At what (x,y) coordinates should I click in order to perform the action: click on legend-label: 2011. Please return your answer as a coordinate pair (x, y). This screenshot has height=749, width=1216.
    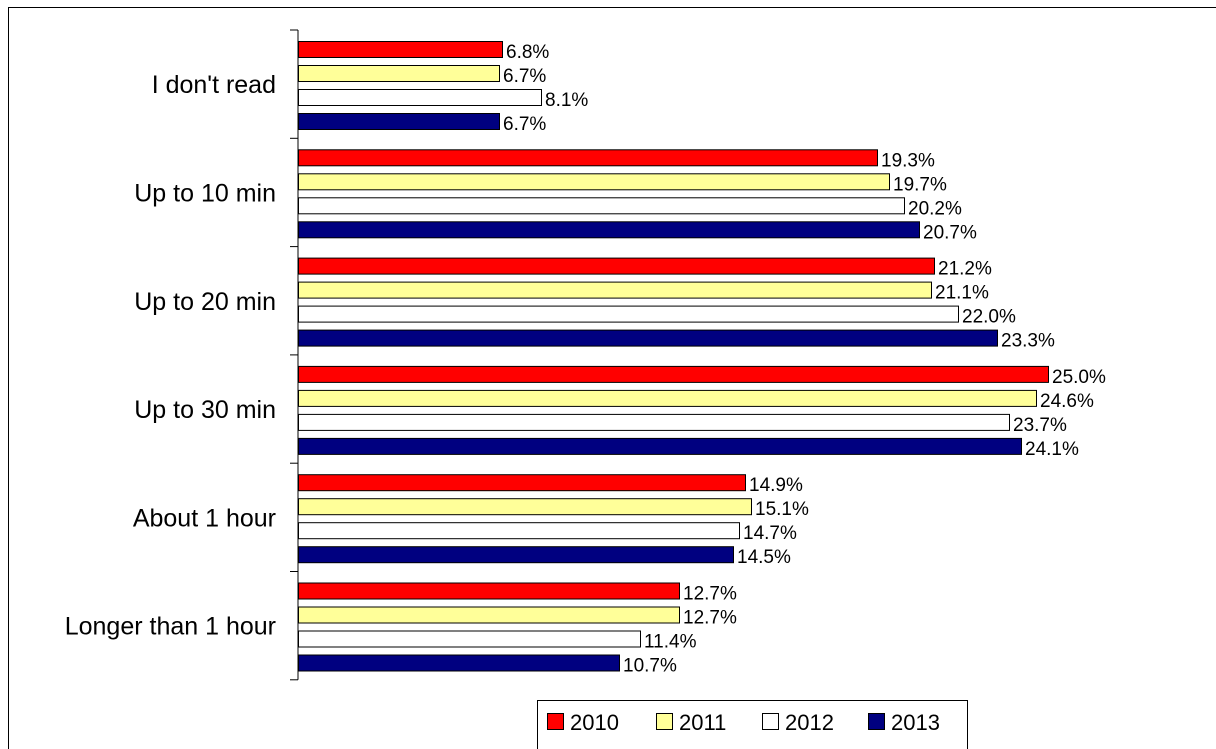
    Looking at the image, I should click on (702, 722).